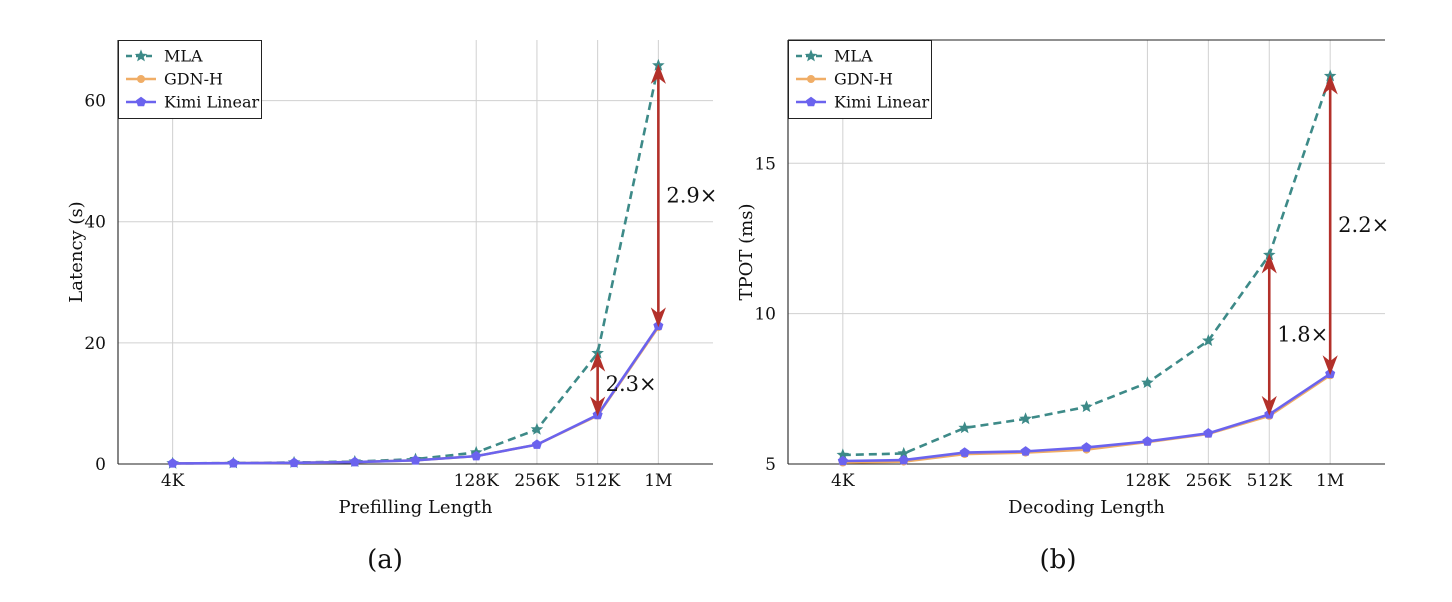 The height and width of the screenshot is (602, 1452). What do you see at coordinates (385, 560) in the screenshot?
I see `subfigure-caption: (a)` at bounding box center [385, 560].